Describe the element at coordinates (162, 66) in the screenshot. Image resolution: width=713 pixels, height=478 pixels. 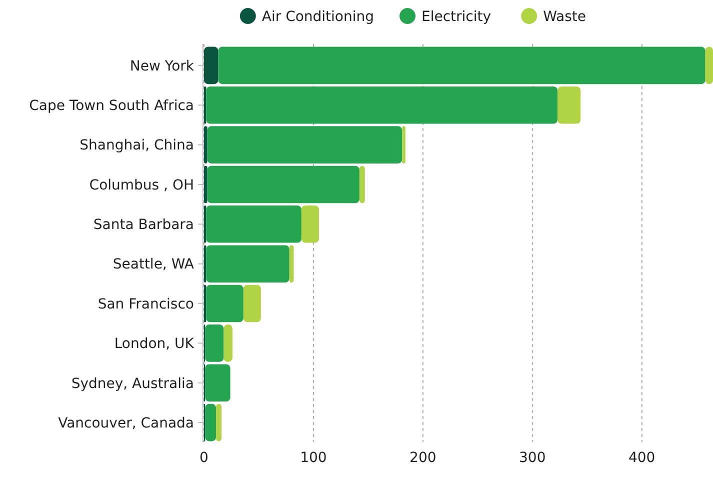
I see `y-tick-label: New York` at that location.